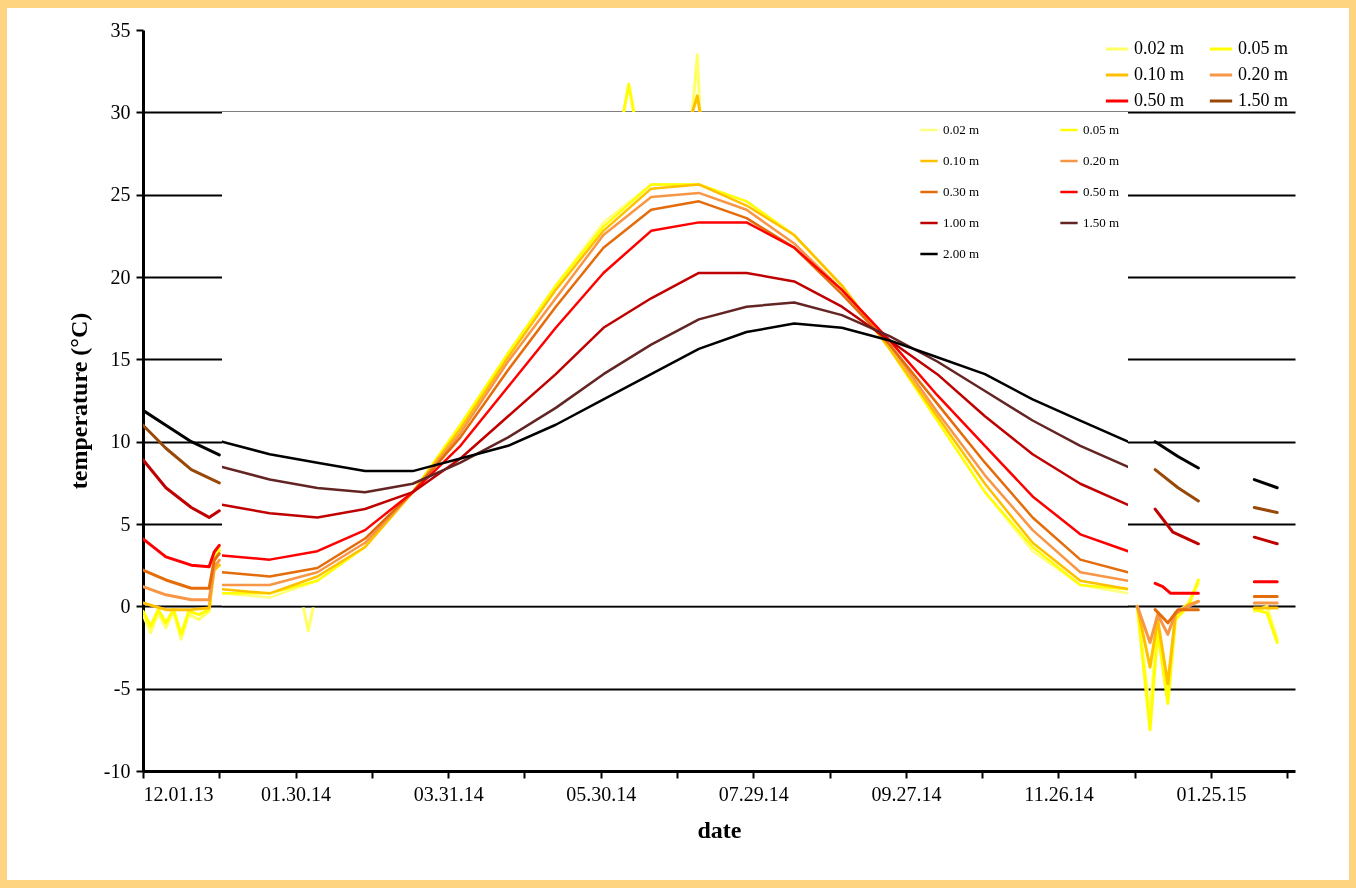 The height and width of the screenshot is (888, 1356). I want to click on x-tick-label: 01.30.14, so click(296, 793).